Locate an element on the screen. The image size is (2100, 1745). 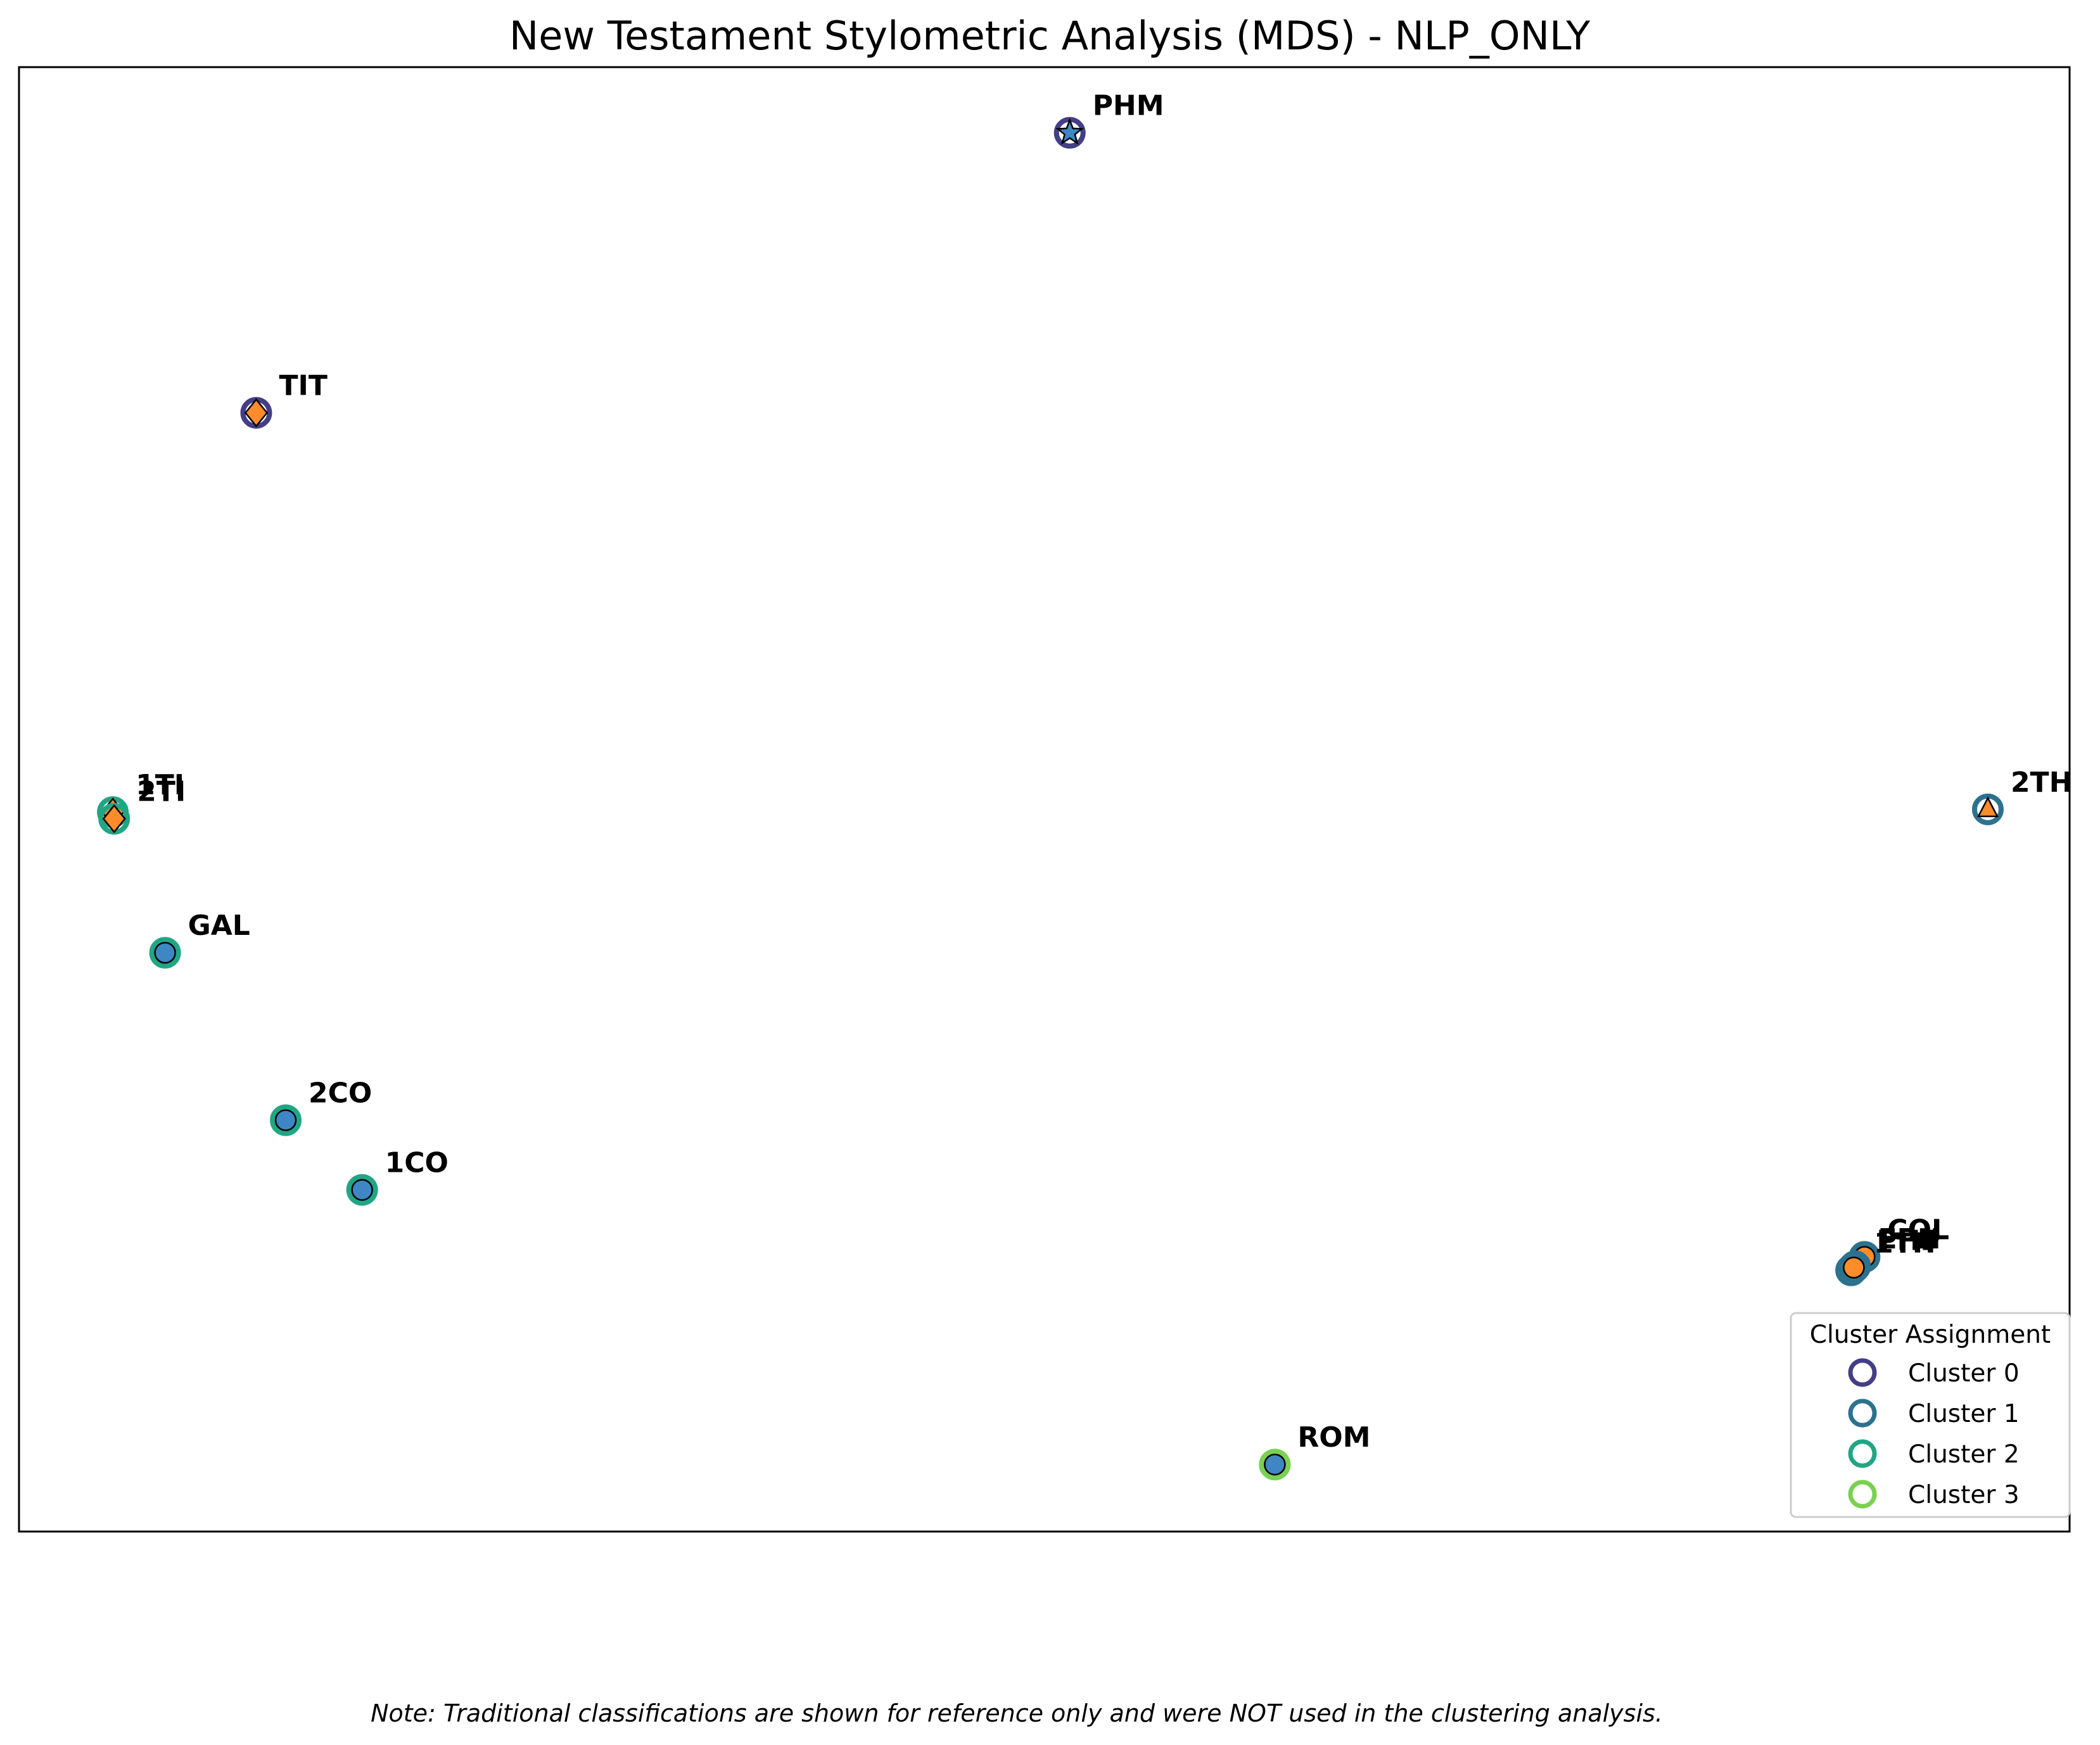
data-point-1co is located at coordinates (362, 1190).